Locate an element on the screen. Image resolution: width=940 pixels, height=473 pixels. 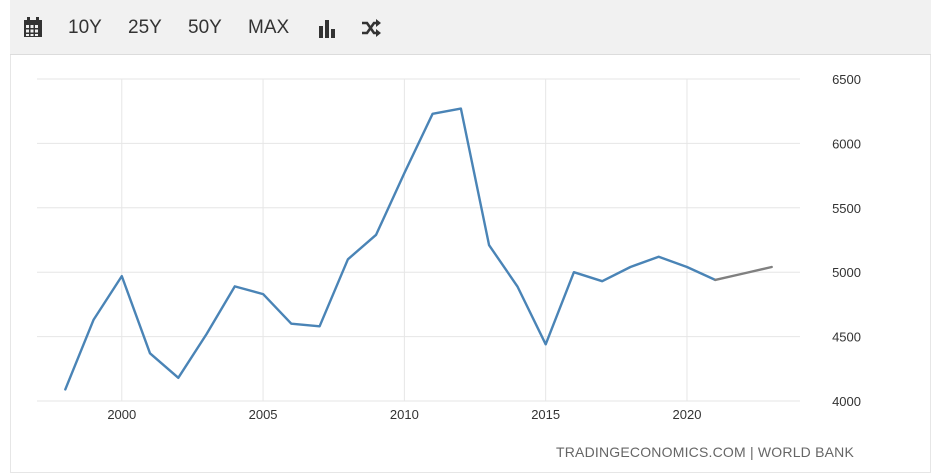
x-tick-label: 2020 is located at coordinates (687, 414).